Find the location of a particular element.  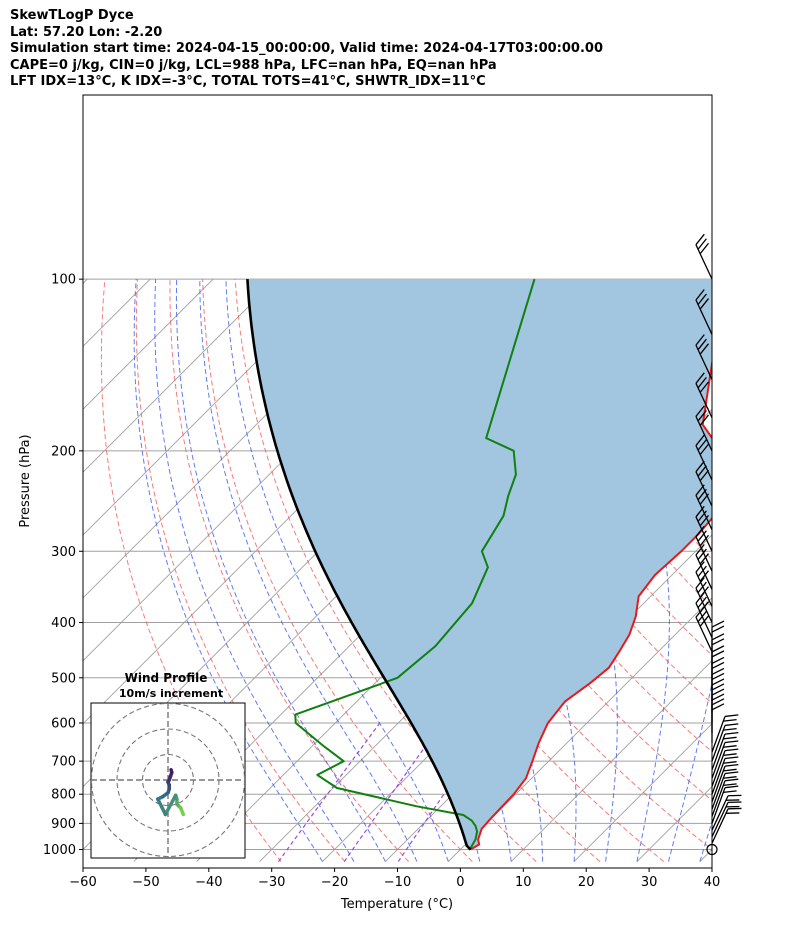

y-tick-label: 500 is located at coordinates (63, 678).